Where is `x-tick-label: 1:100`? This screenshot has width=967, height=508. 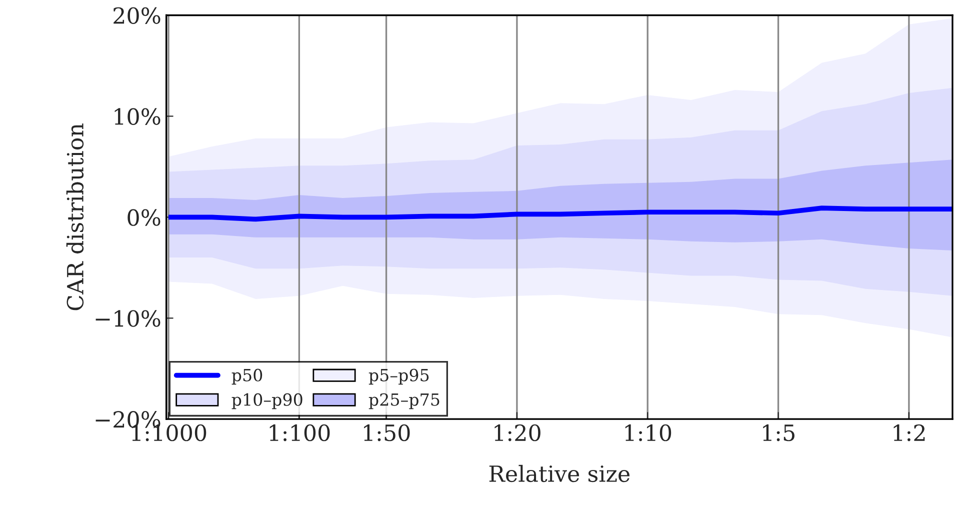
x-tick-label: 1:100 is located at coordinates (300, 433).